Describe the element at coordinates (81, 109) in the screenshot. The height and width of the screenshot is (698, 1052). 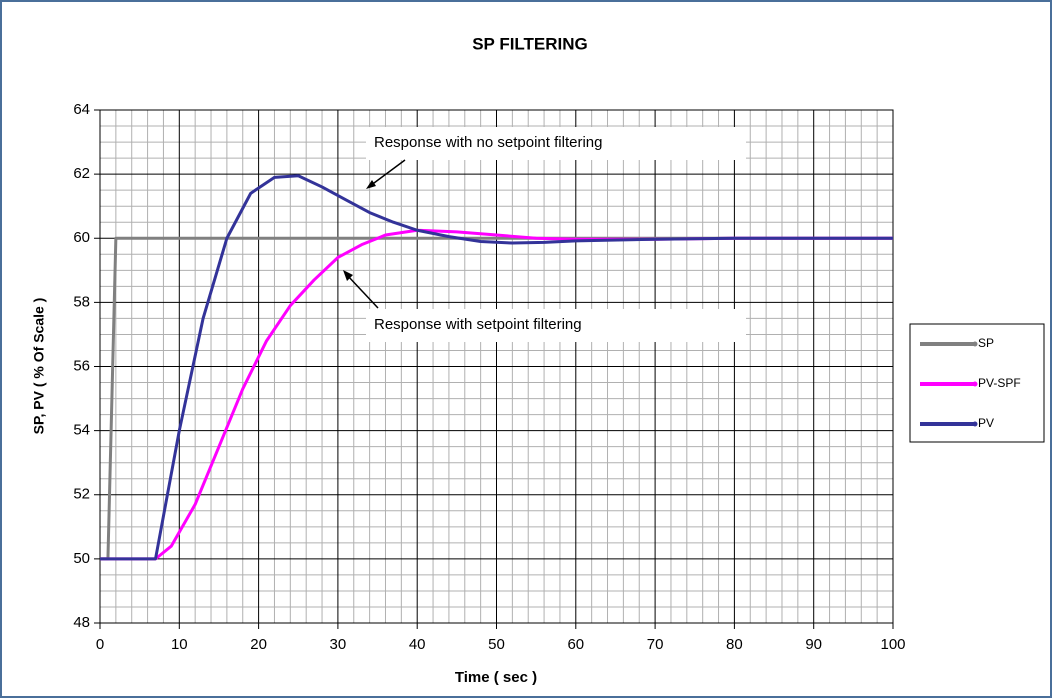
I see `y-tick-label: 64` at that location.